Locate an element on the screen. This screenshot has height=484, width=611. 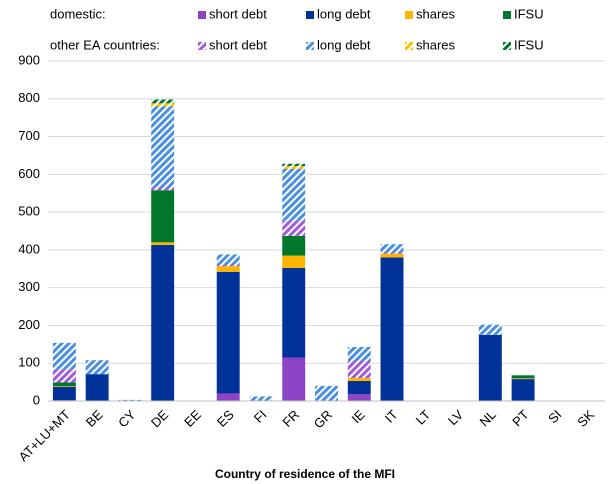
y-tick-label: 400 is located at coordinates (29, 248).